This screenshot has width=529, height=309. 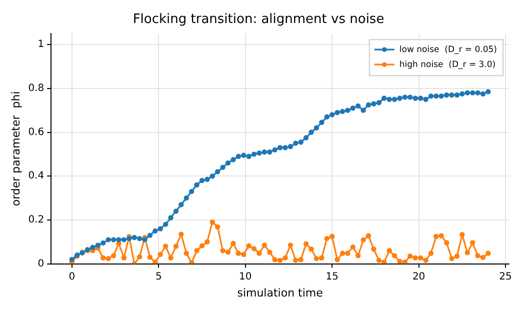 I want to click on x-axis-title: simulation time, so click(x=280, y=293).